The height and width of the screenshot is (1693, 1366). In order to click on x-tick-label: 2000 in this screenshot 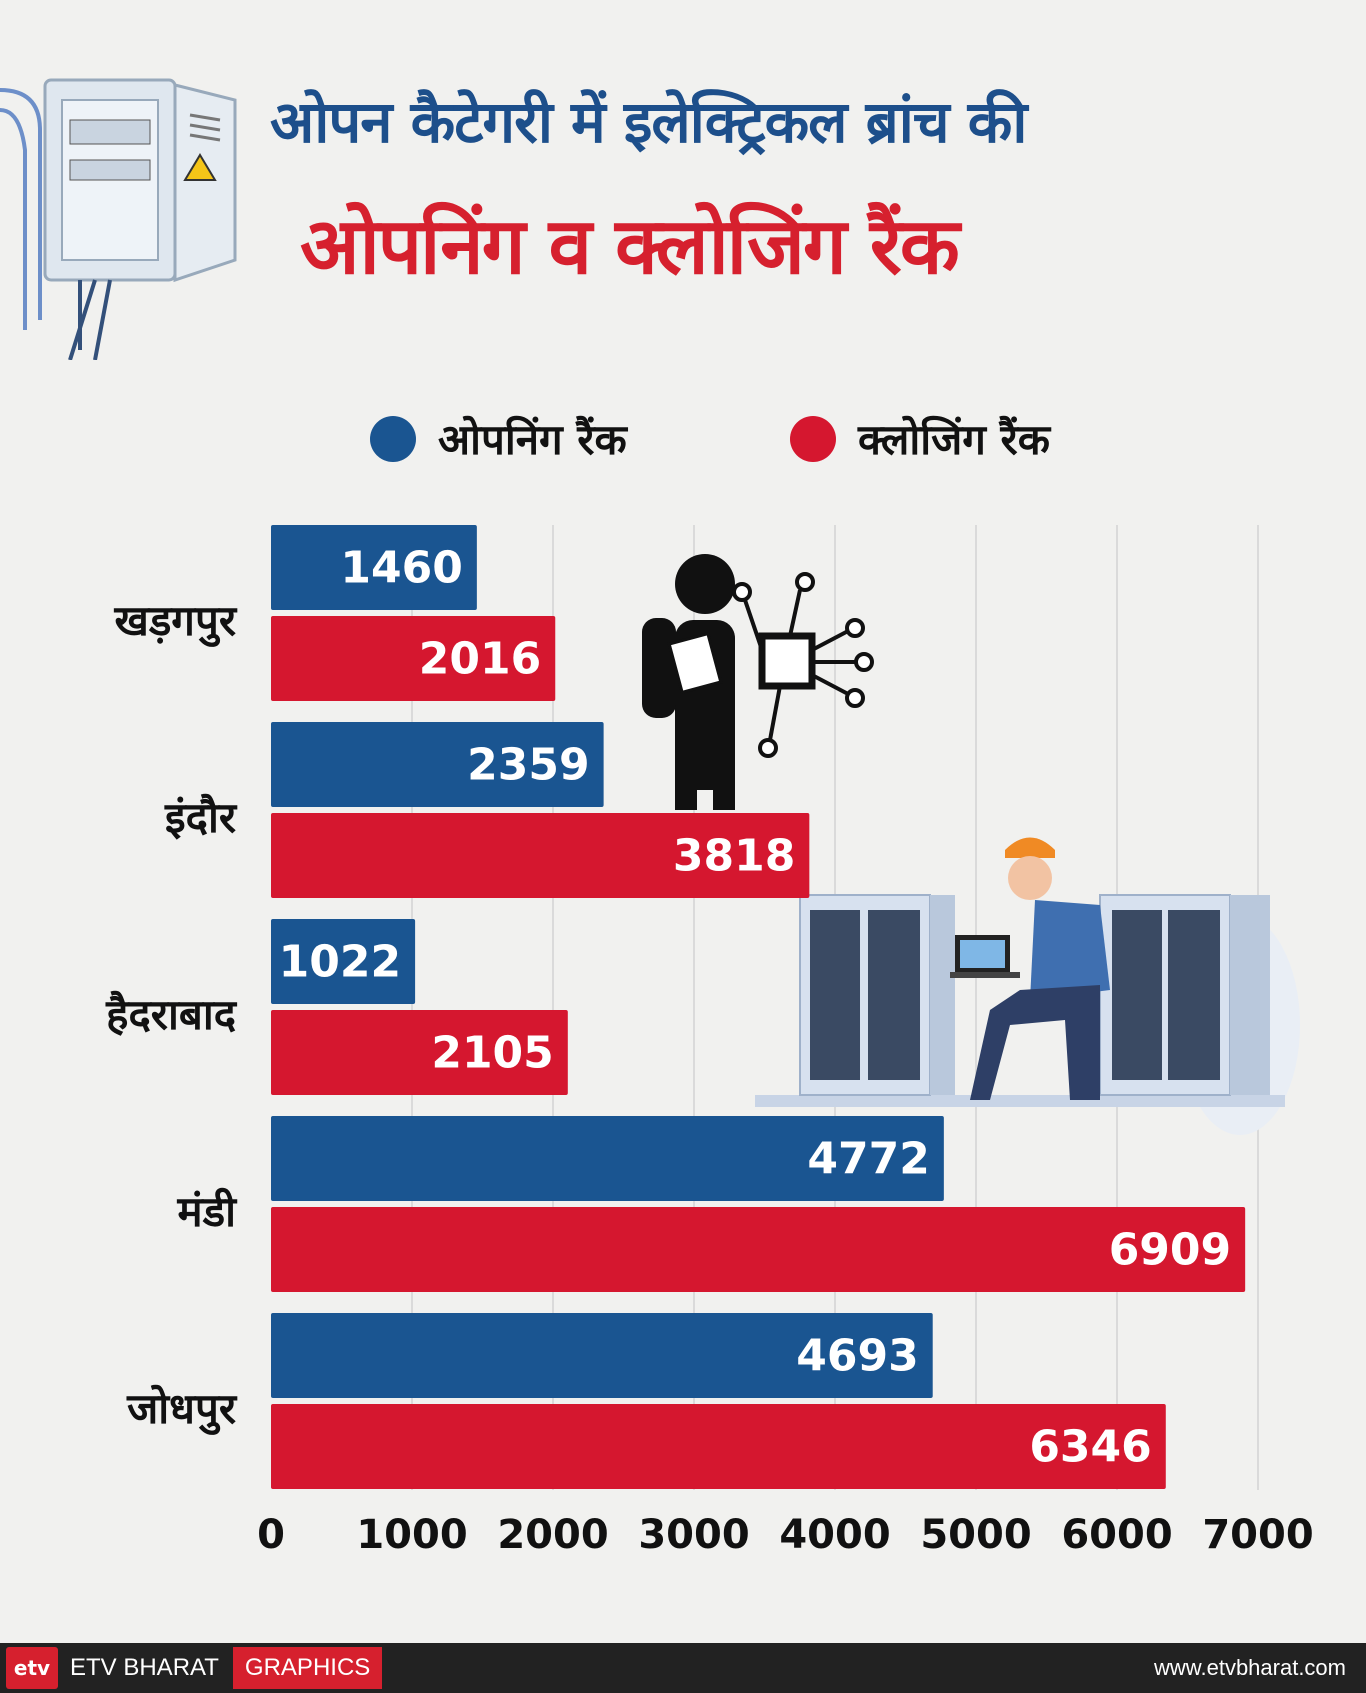, I will do `click(552, 1535)`.